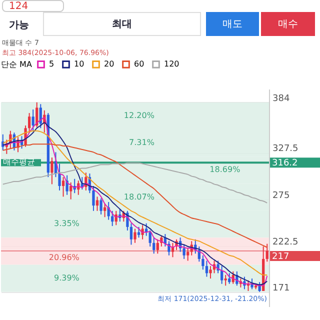 Image resolution: width=320 pixels, height=320 pixels. I want to click on legend-label: 60, so click(139, 63).